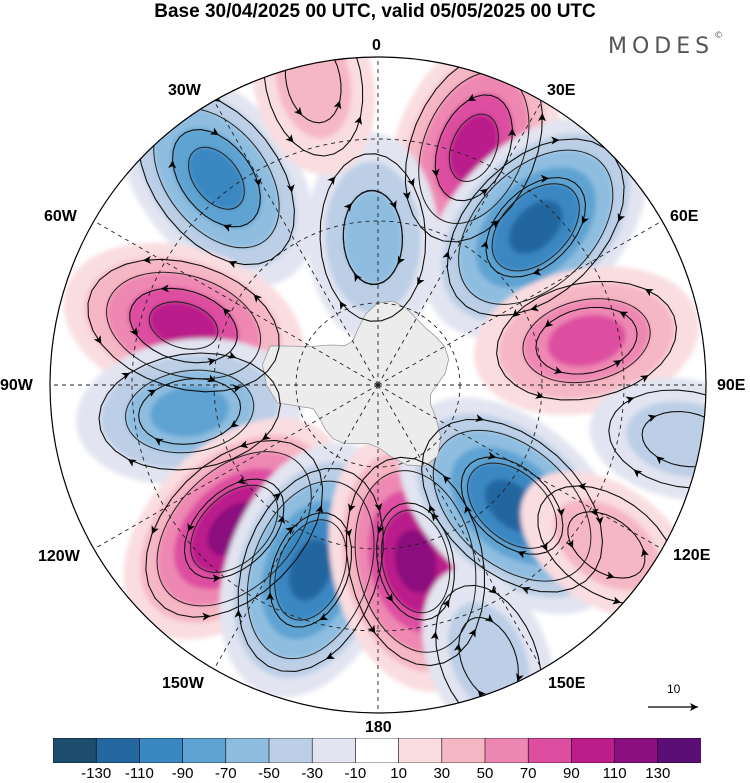 This screenshot has width=750, height=783. I want to click on colorbar-tick-label: -90, so click(182, 773).